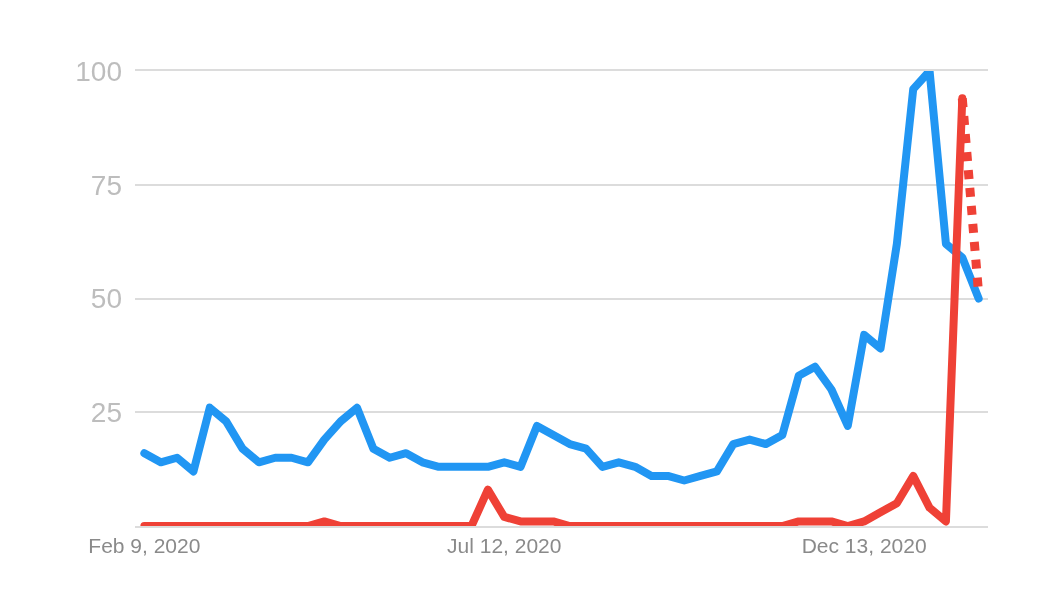 The width and height of the screenshot is (1058, 595). Describe the element at coordinates (504, 546) in the screenshot. I see `x-tick-label: Jul 12, 2020` at that location.